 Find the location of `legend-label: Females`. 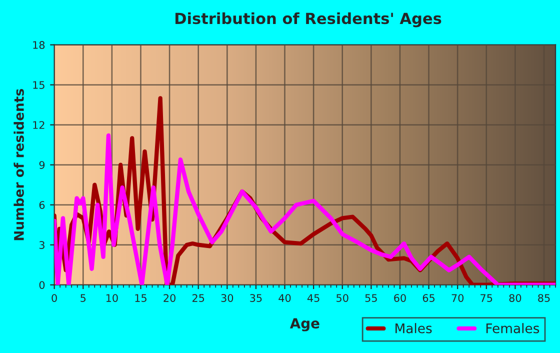

legend-label: Females is located at coordinates (513, 328).